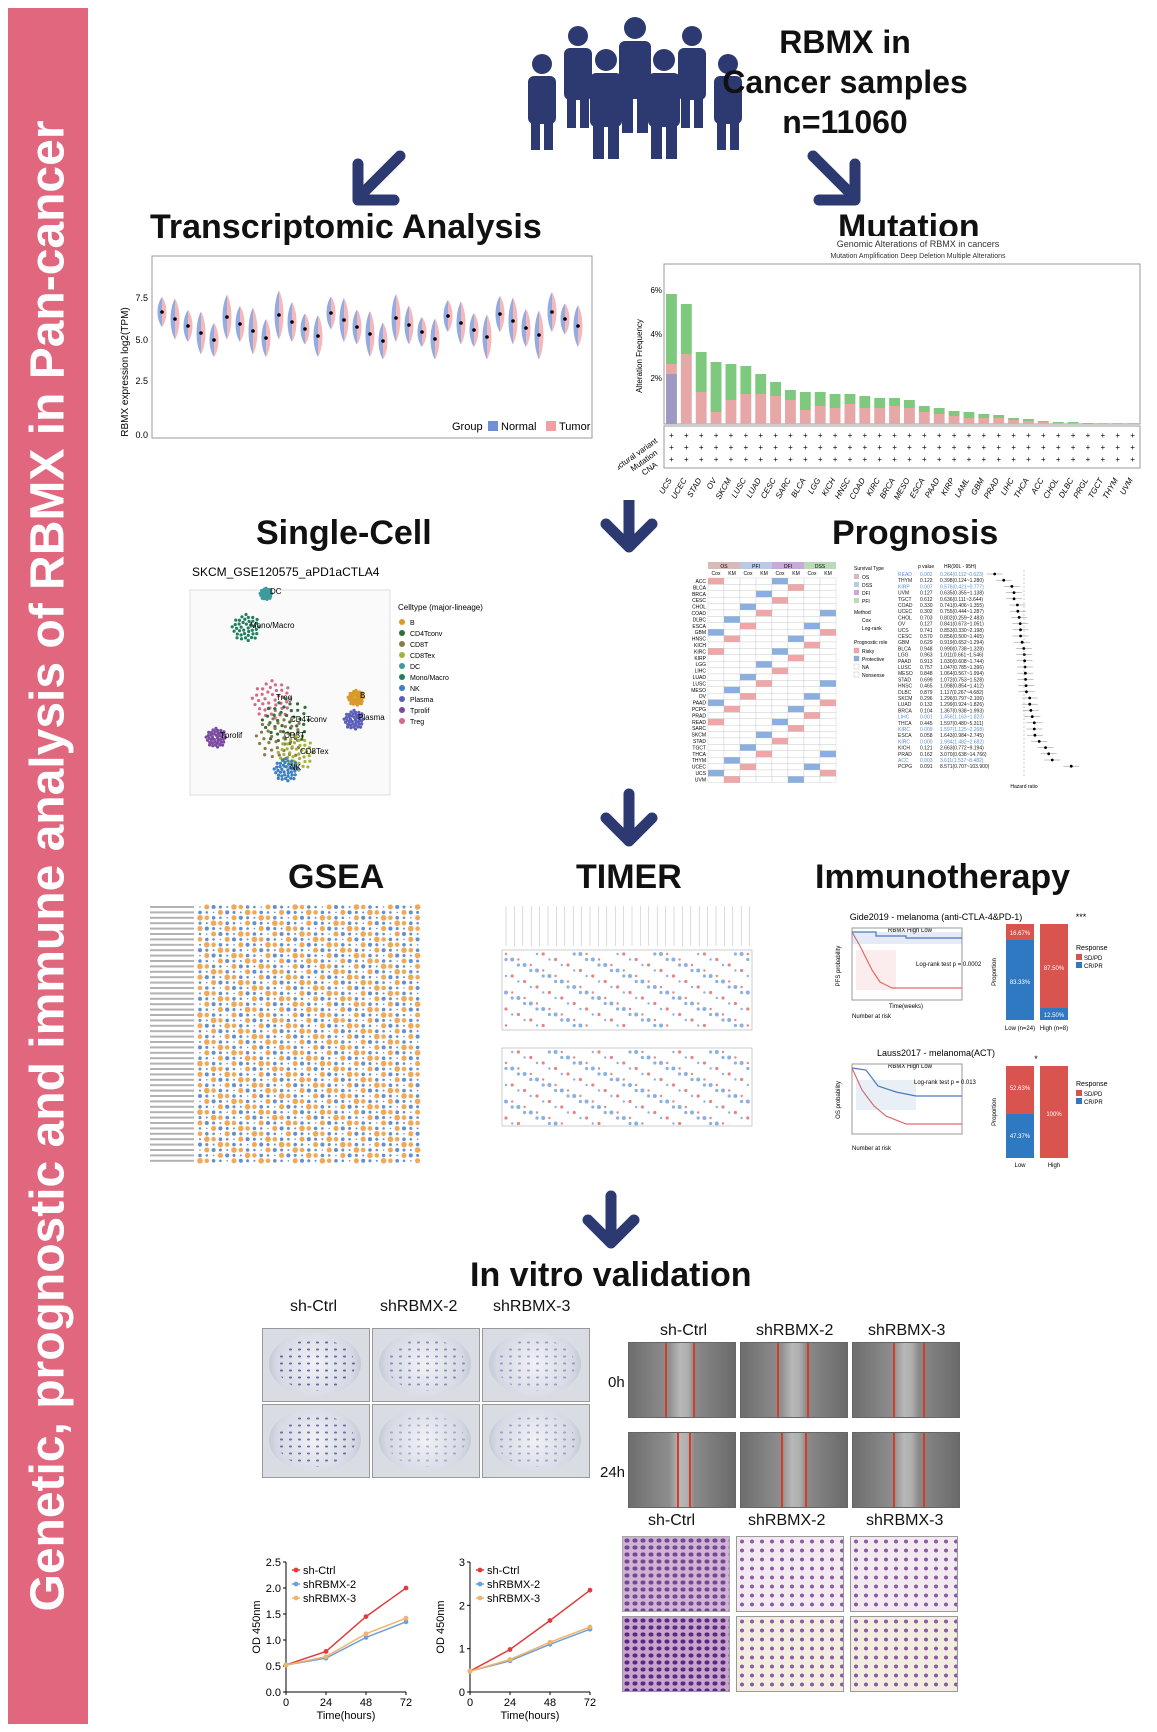 This screenshot has height=1732, width=1157. I want to click on prognosis-subheader: KM, so click(764, 574).